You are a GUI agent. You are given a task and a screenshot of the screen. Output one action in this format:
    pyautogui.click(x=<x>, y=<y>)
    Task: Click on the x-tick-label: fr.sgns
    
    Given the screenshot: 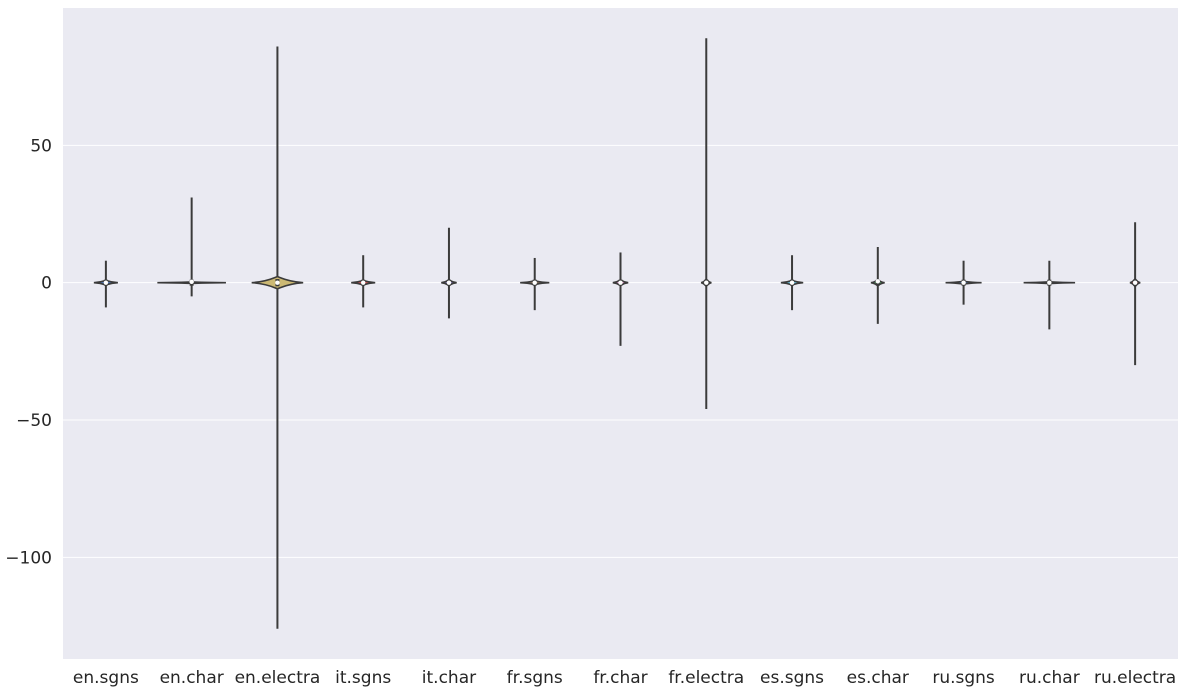 What is the action you would take?
    pyautogui.click(x=535, y=678)
    